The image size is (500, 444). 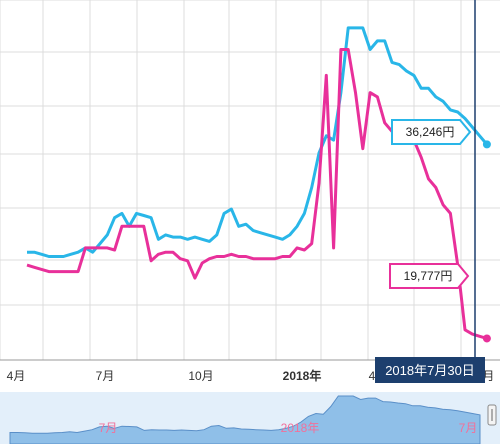 I want to click on value-callout-pink-text: 19,777円, so click(x=428, y=276).